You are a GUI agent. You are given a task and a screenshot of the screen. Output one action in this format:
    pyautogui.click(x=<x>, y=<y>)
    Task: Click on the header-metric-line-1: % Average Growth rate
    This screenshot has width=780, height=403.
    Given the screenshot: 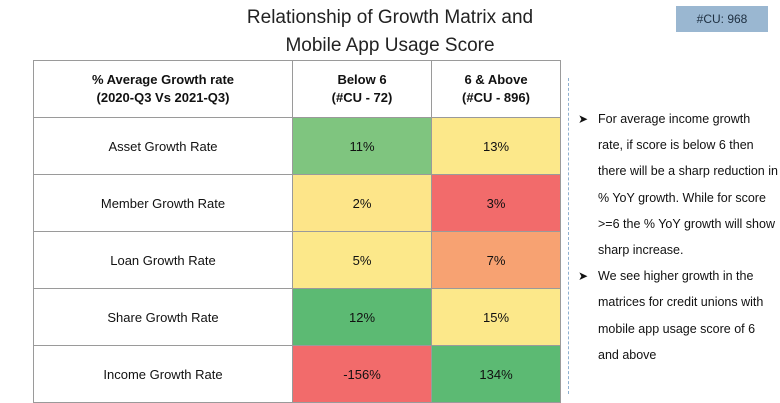 What is the action you would take?
    pyautogui.click(x=163, y=79)
    